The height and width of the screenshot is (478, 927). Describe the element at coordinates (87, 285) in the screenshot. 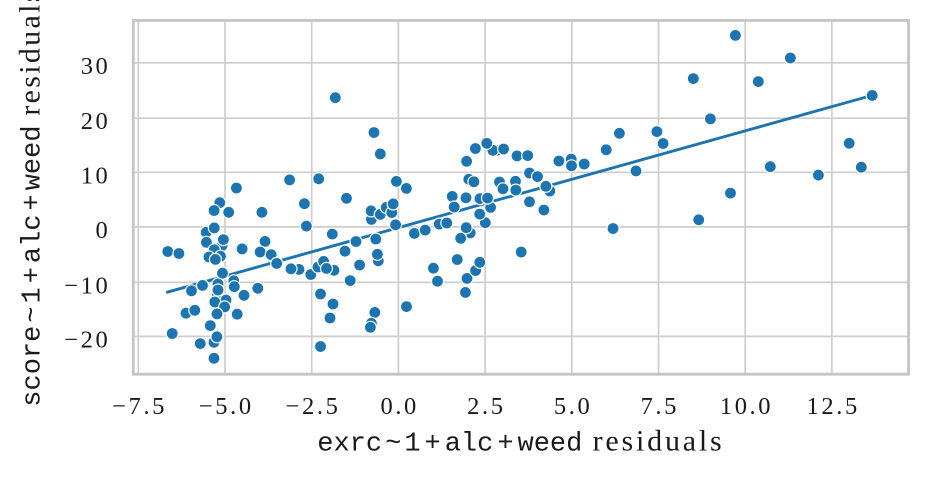

I see `svg-text: −10` at that location.